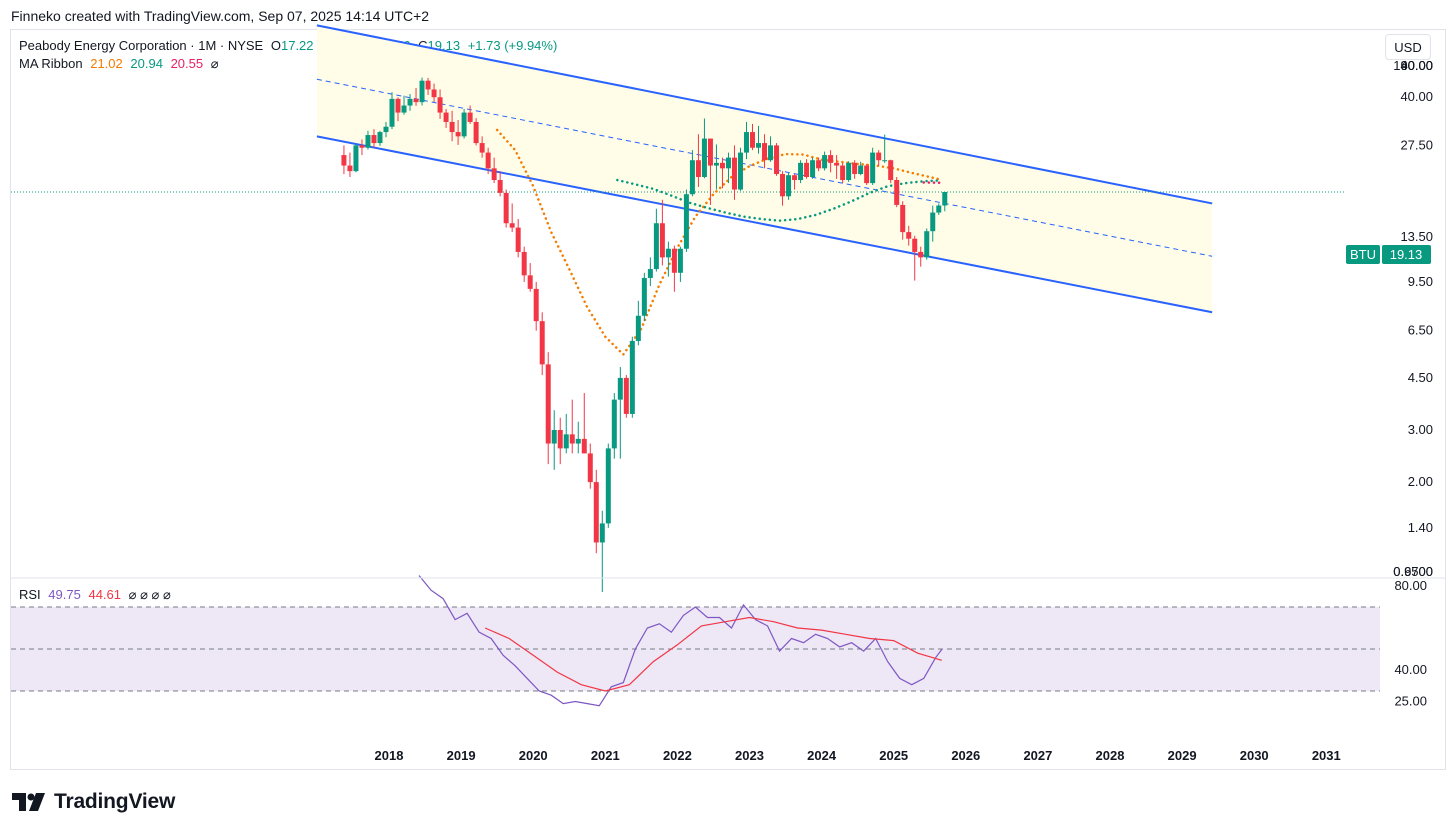  Describe the element at coordinates (64, 594) in the screenshot. I see `rsi-value: 49.75` at that location.